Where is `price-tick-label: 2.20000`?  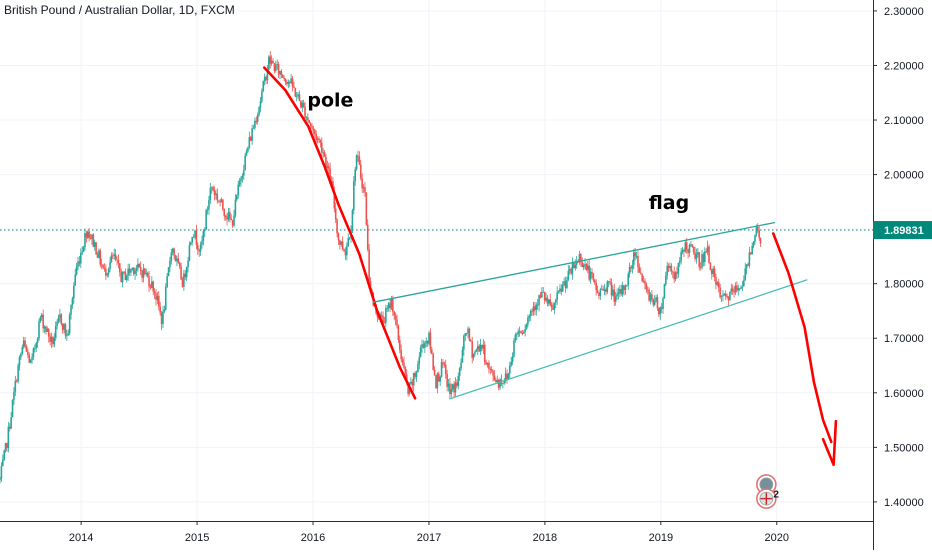
price-tick-label: 2.20000 is located at coordinates (904, 66).